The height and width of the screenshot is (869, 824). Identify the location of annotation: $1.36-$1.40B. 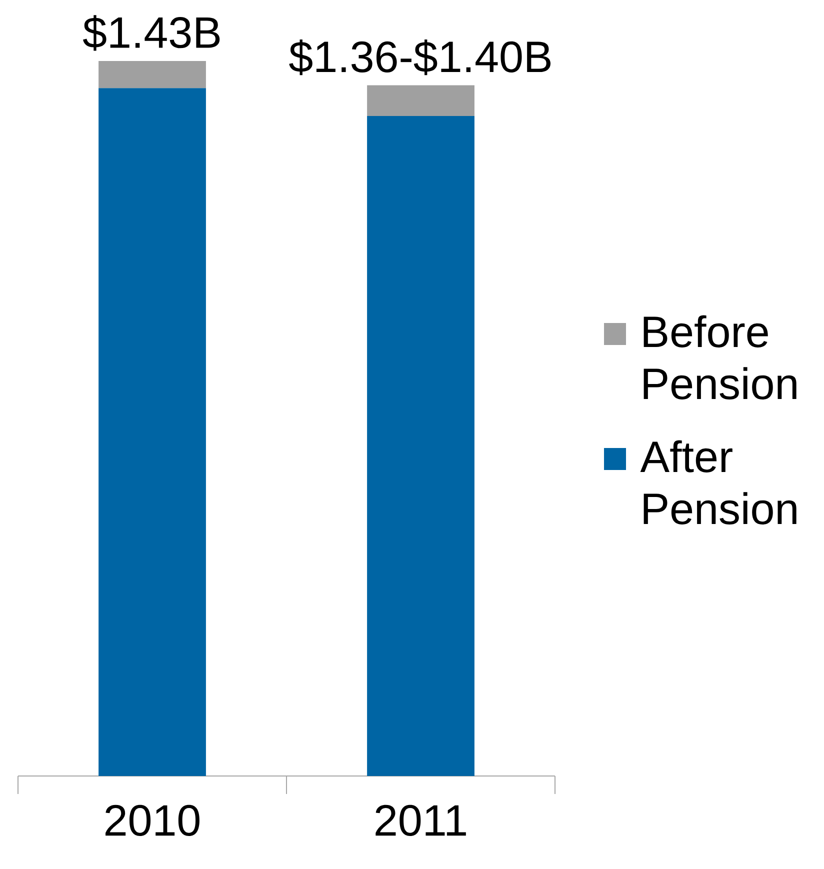
(420, 57).